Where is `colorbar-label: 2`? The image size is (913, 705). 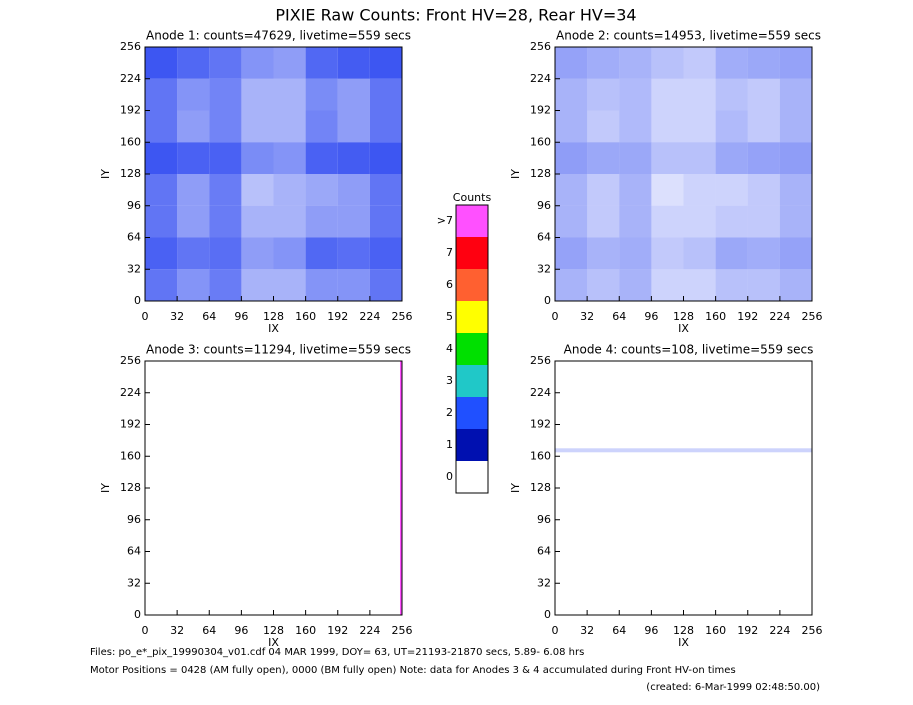 colorbar-label: 2 is located at coordinates (449, 412).